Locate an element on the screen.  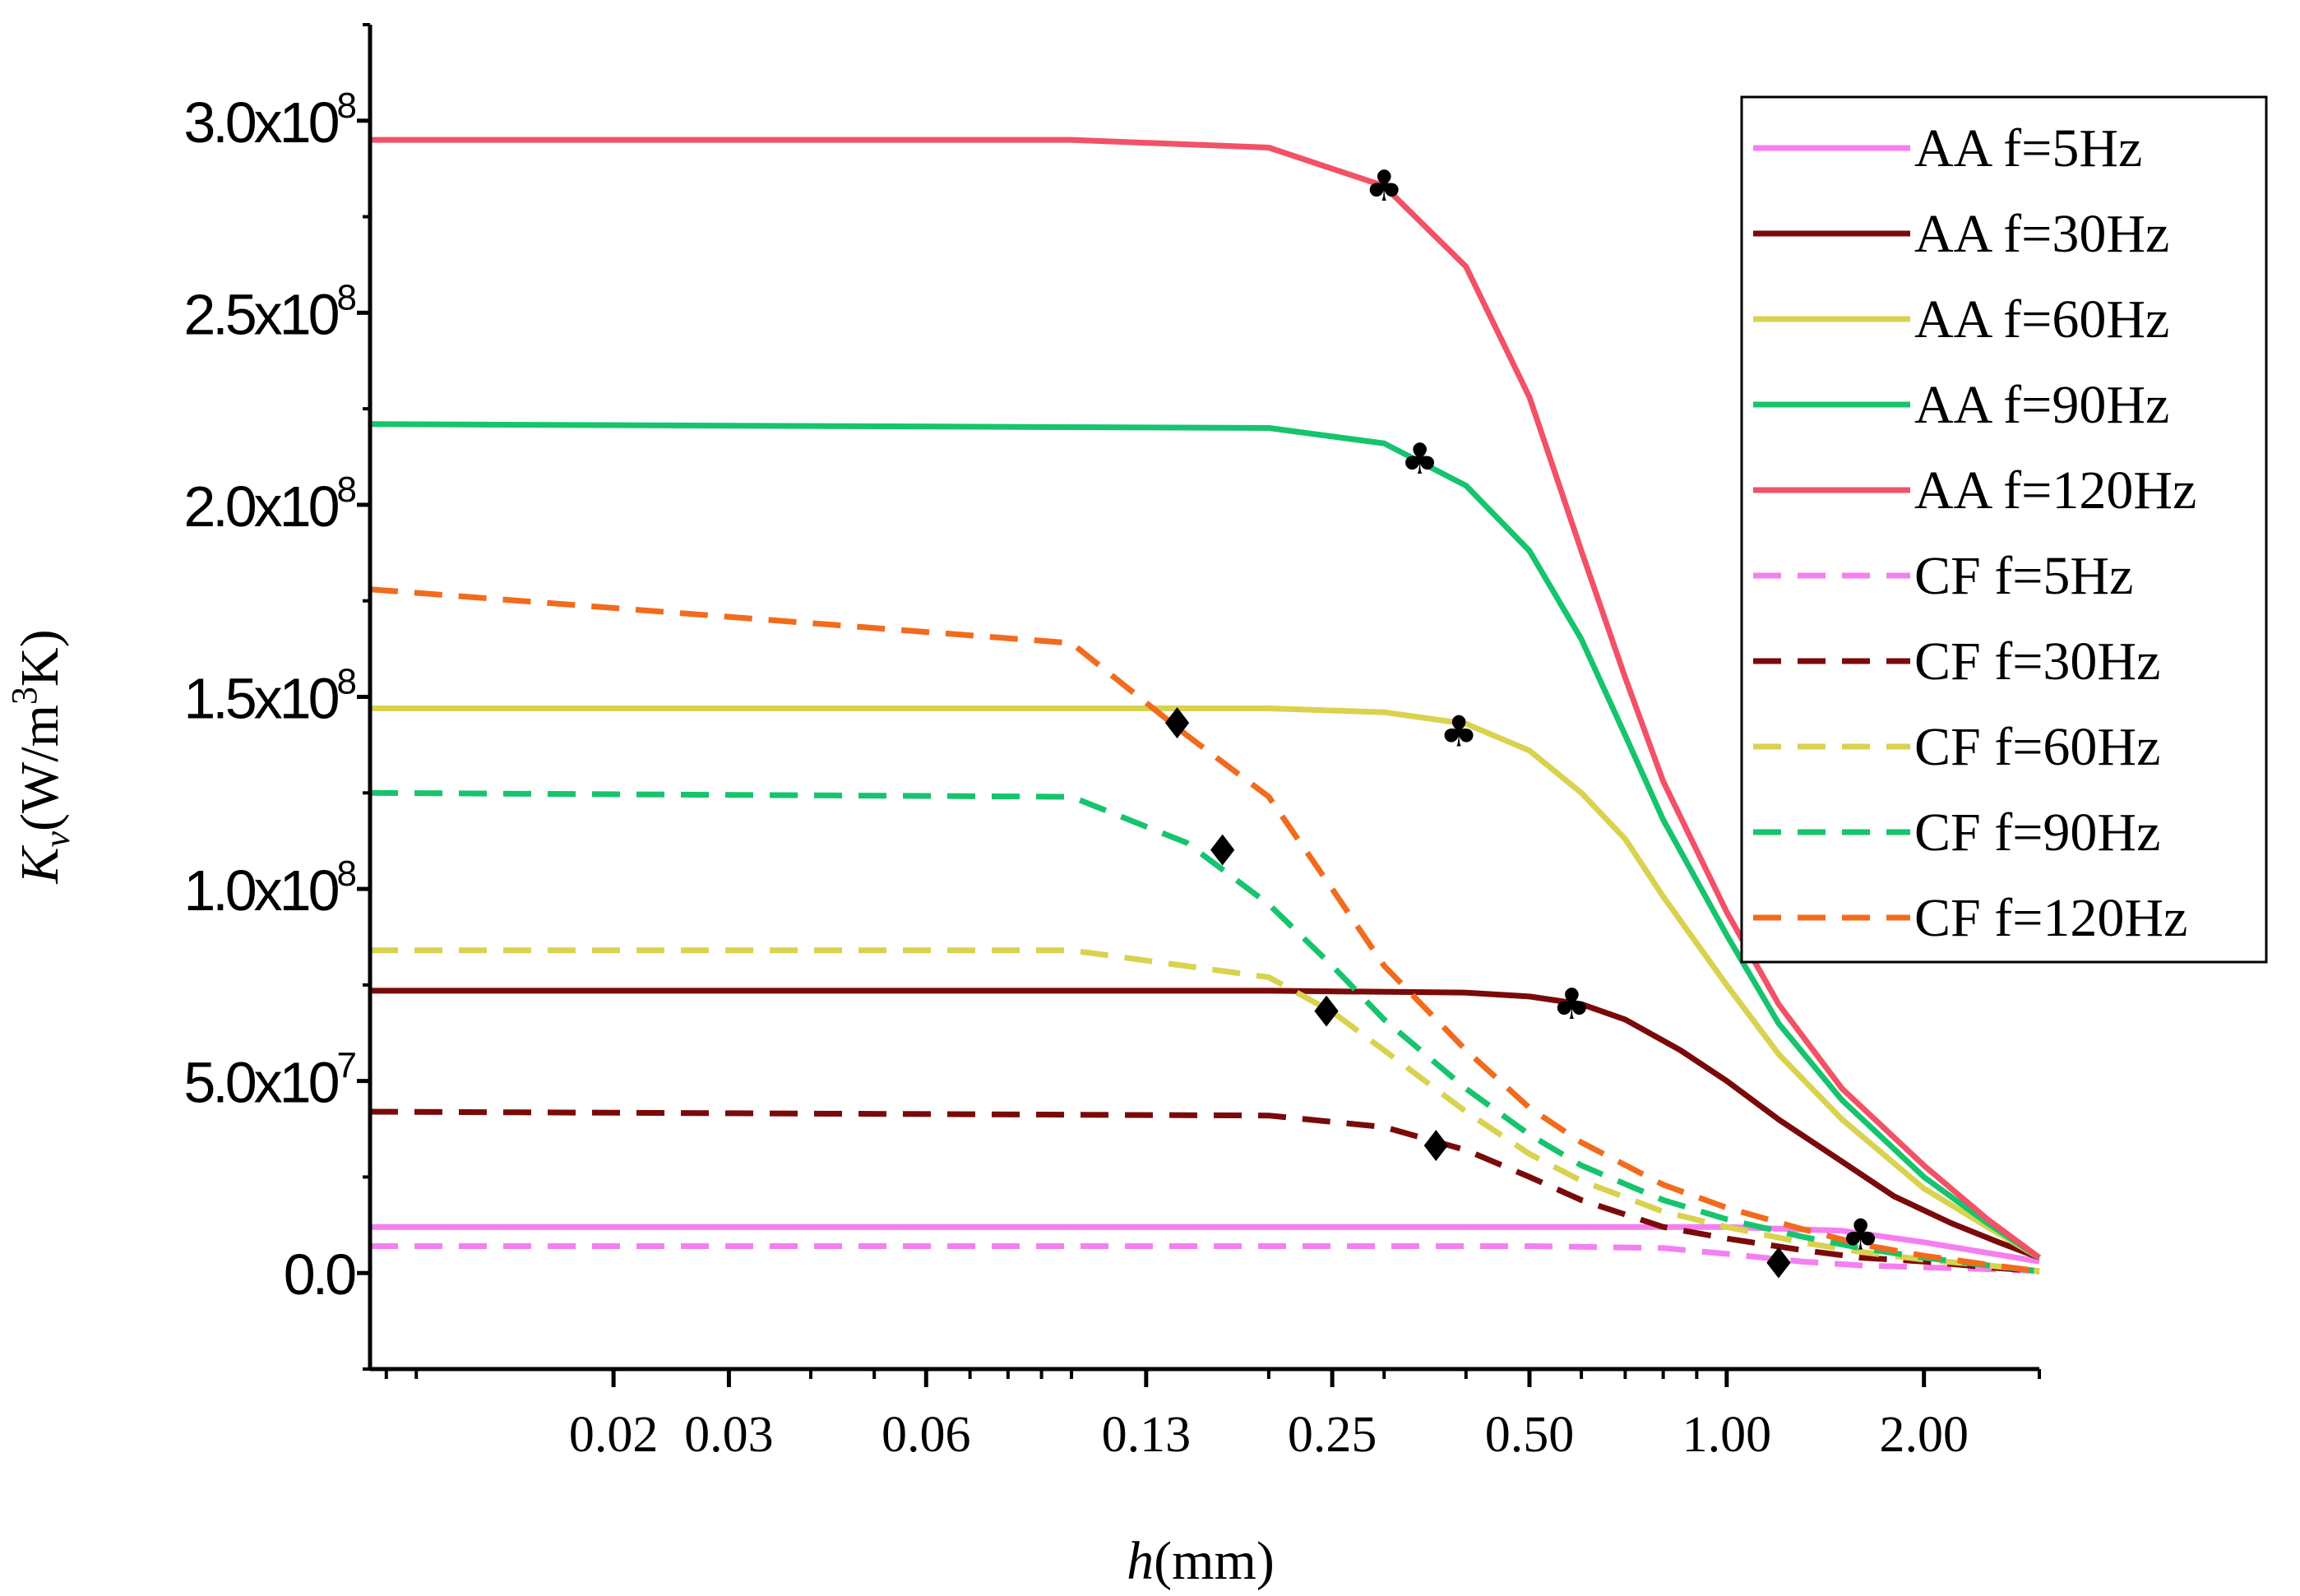
legend-label-5: CF f=5Hz is located at coordinates (2023, 576).